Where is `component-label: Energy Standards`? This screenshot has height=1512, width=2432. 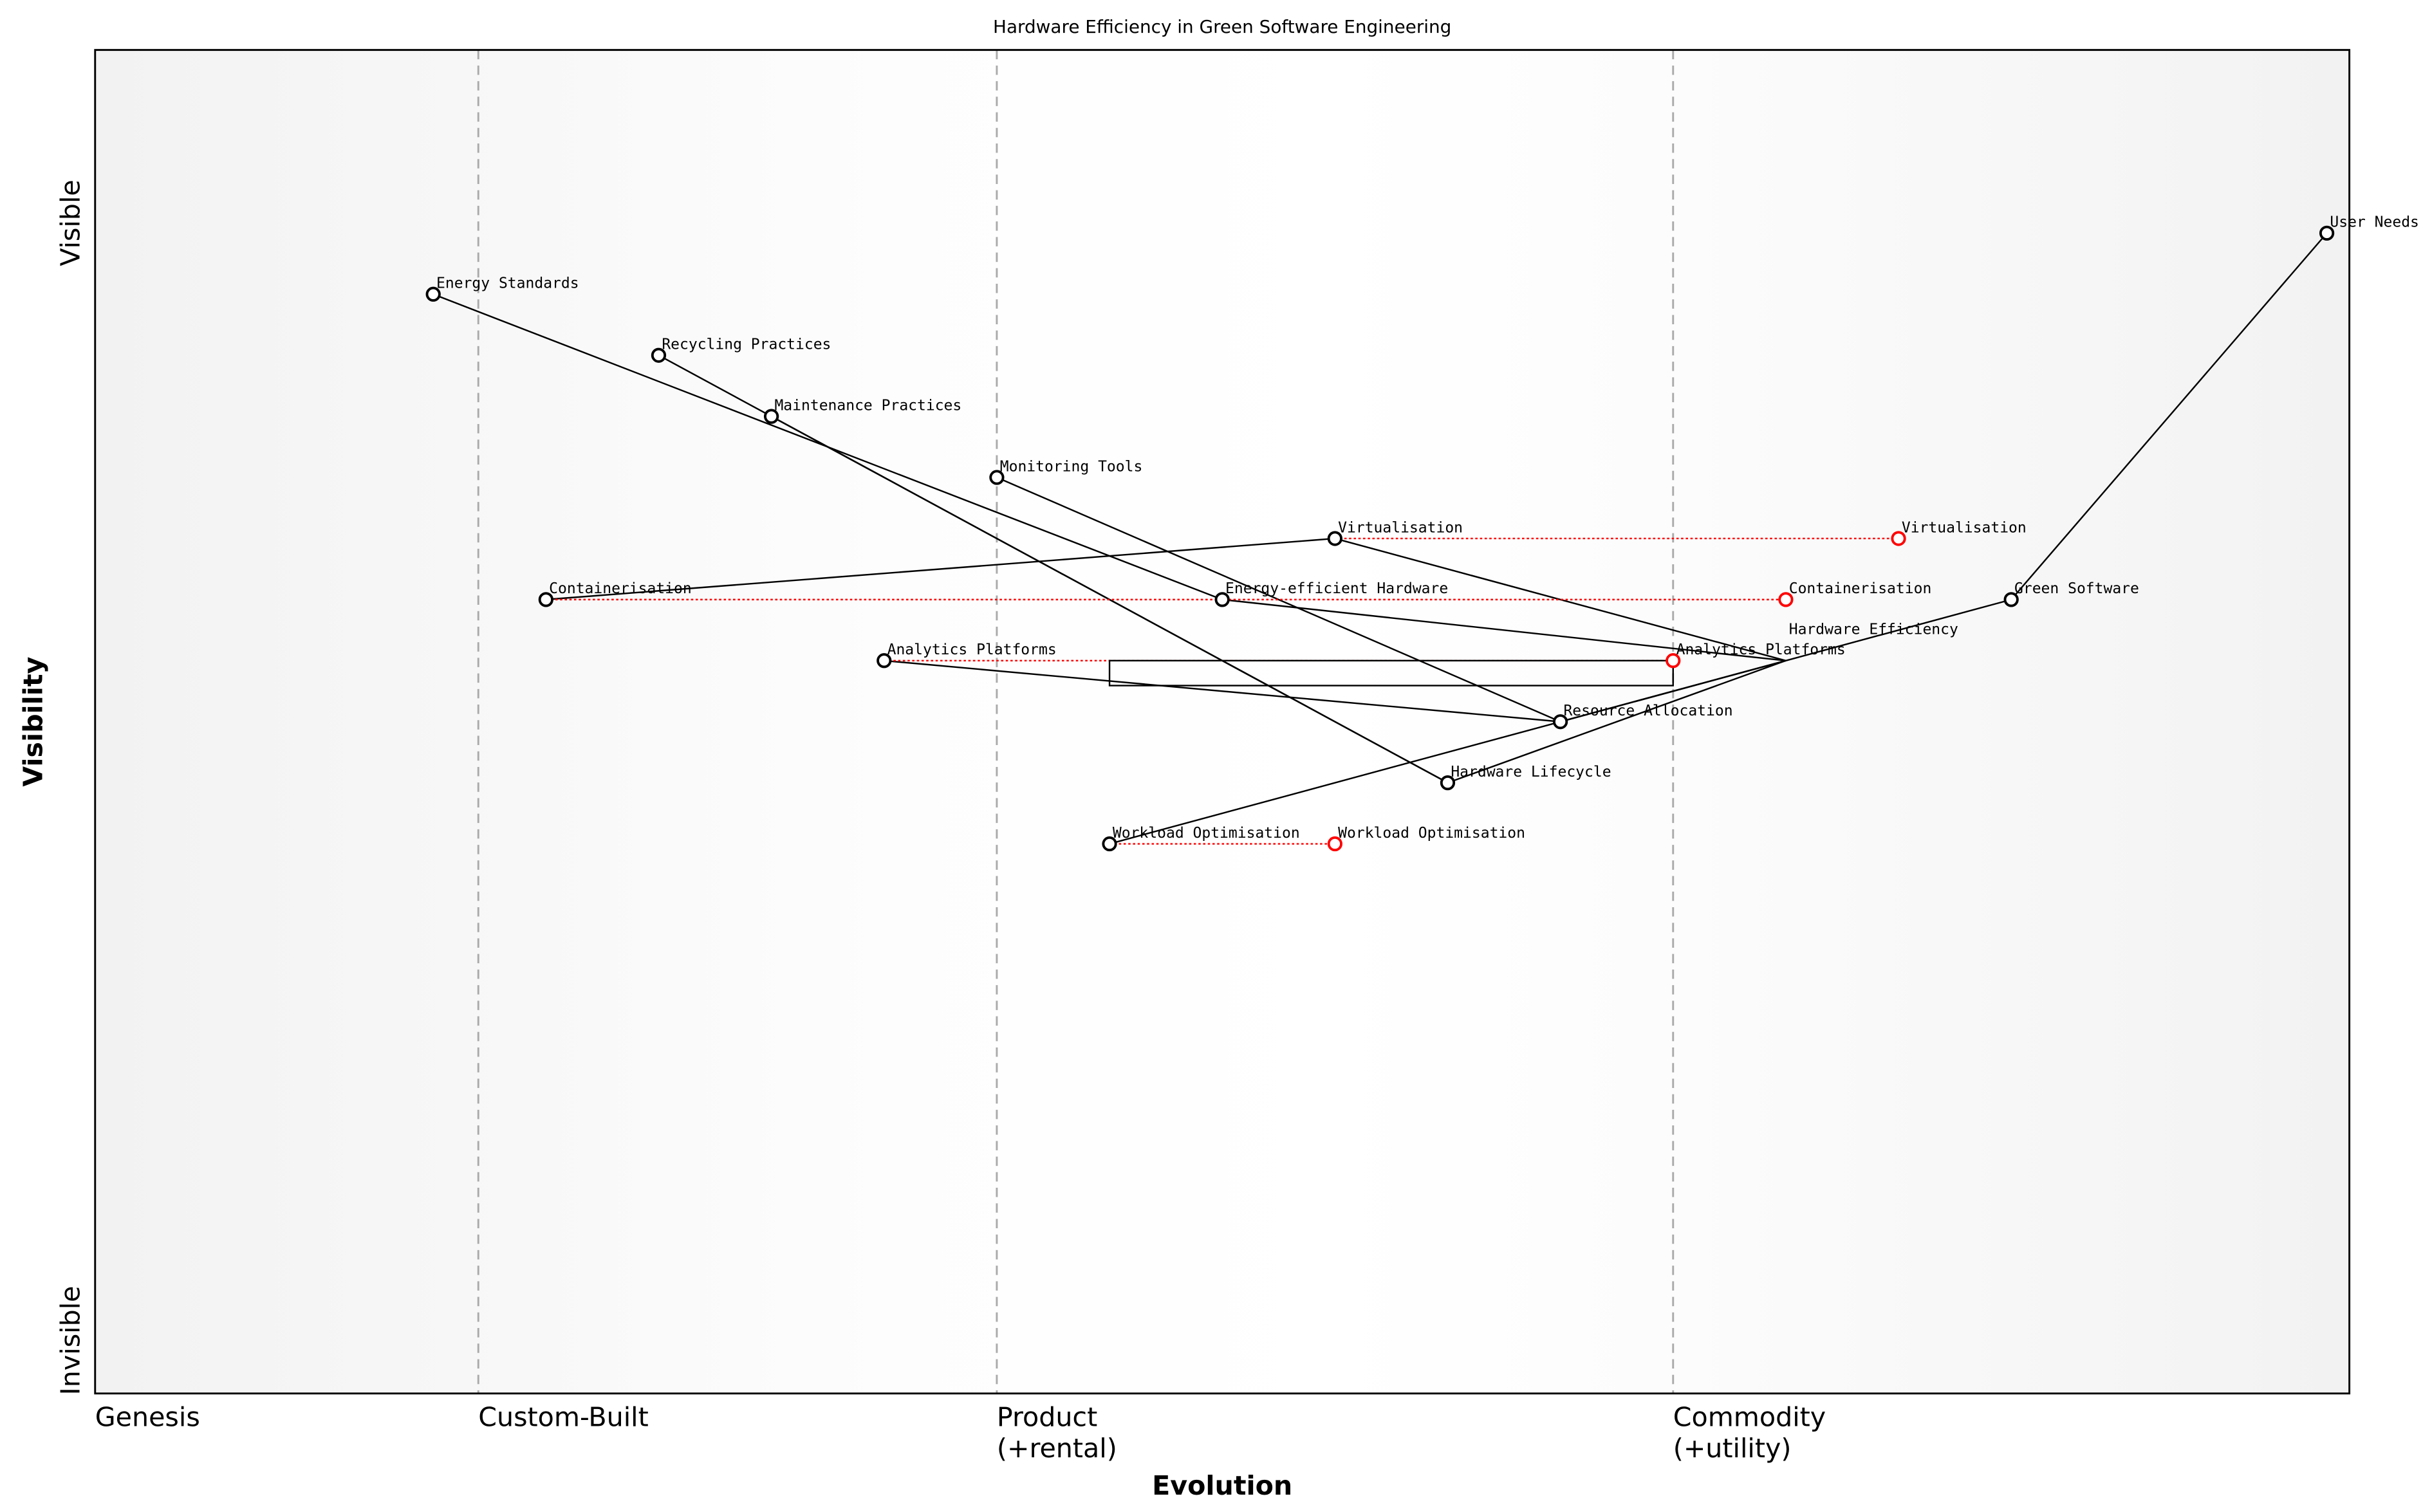
component-label: Energy Standards is located at coordinates (507, 283).